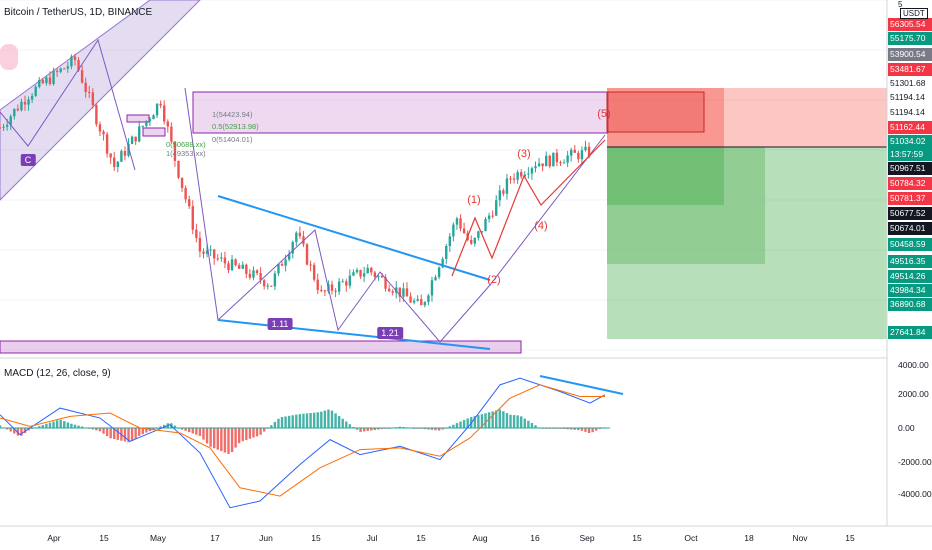  Describe the element at coordinates (524, 154) in the screenshot. I see `wave-3-label: (3)` at that location.